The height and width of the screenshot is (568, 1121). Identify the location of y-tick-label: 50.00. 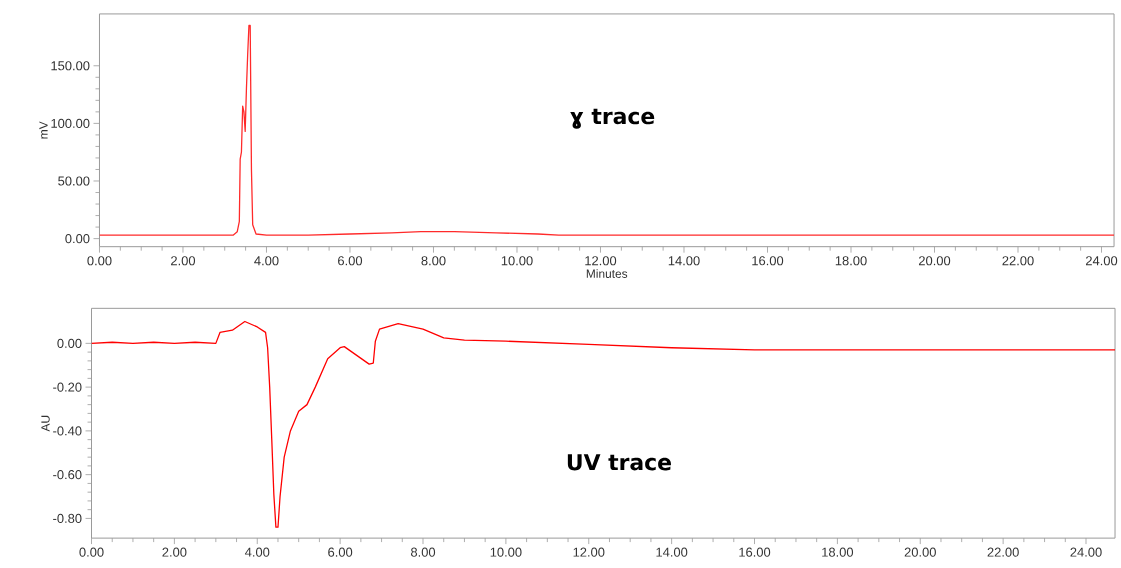
(74, 181).